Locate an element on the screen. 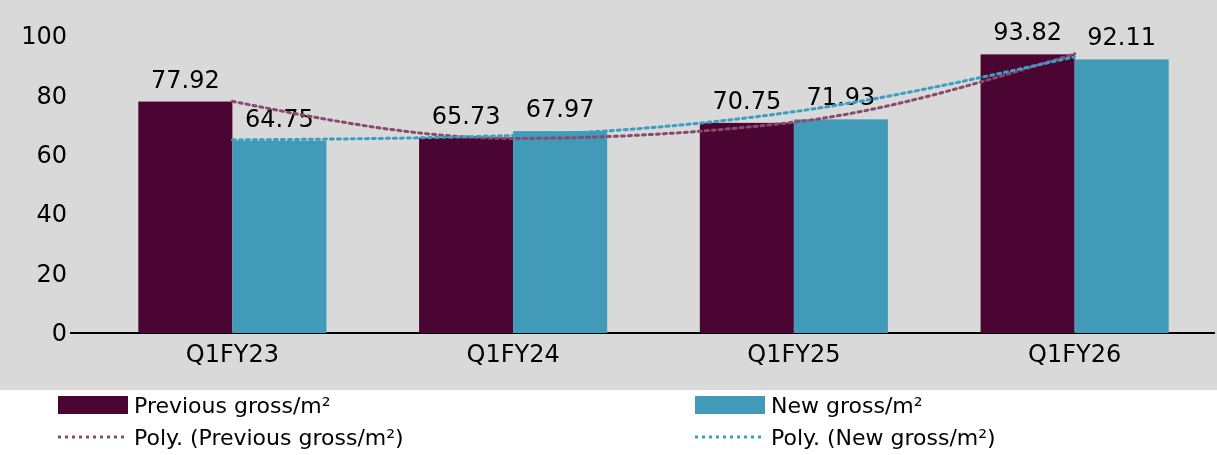 The width and height of the screenshot is (1217, 455). y-tick-label: 40 is located at coordinates (51, 214).